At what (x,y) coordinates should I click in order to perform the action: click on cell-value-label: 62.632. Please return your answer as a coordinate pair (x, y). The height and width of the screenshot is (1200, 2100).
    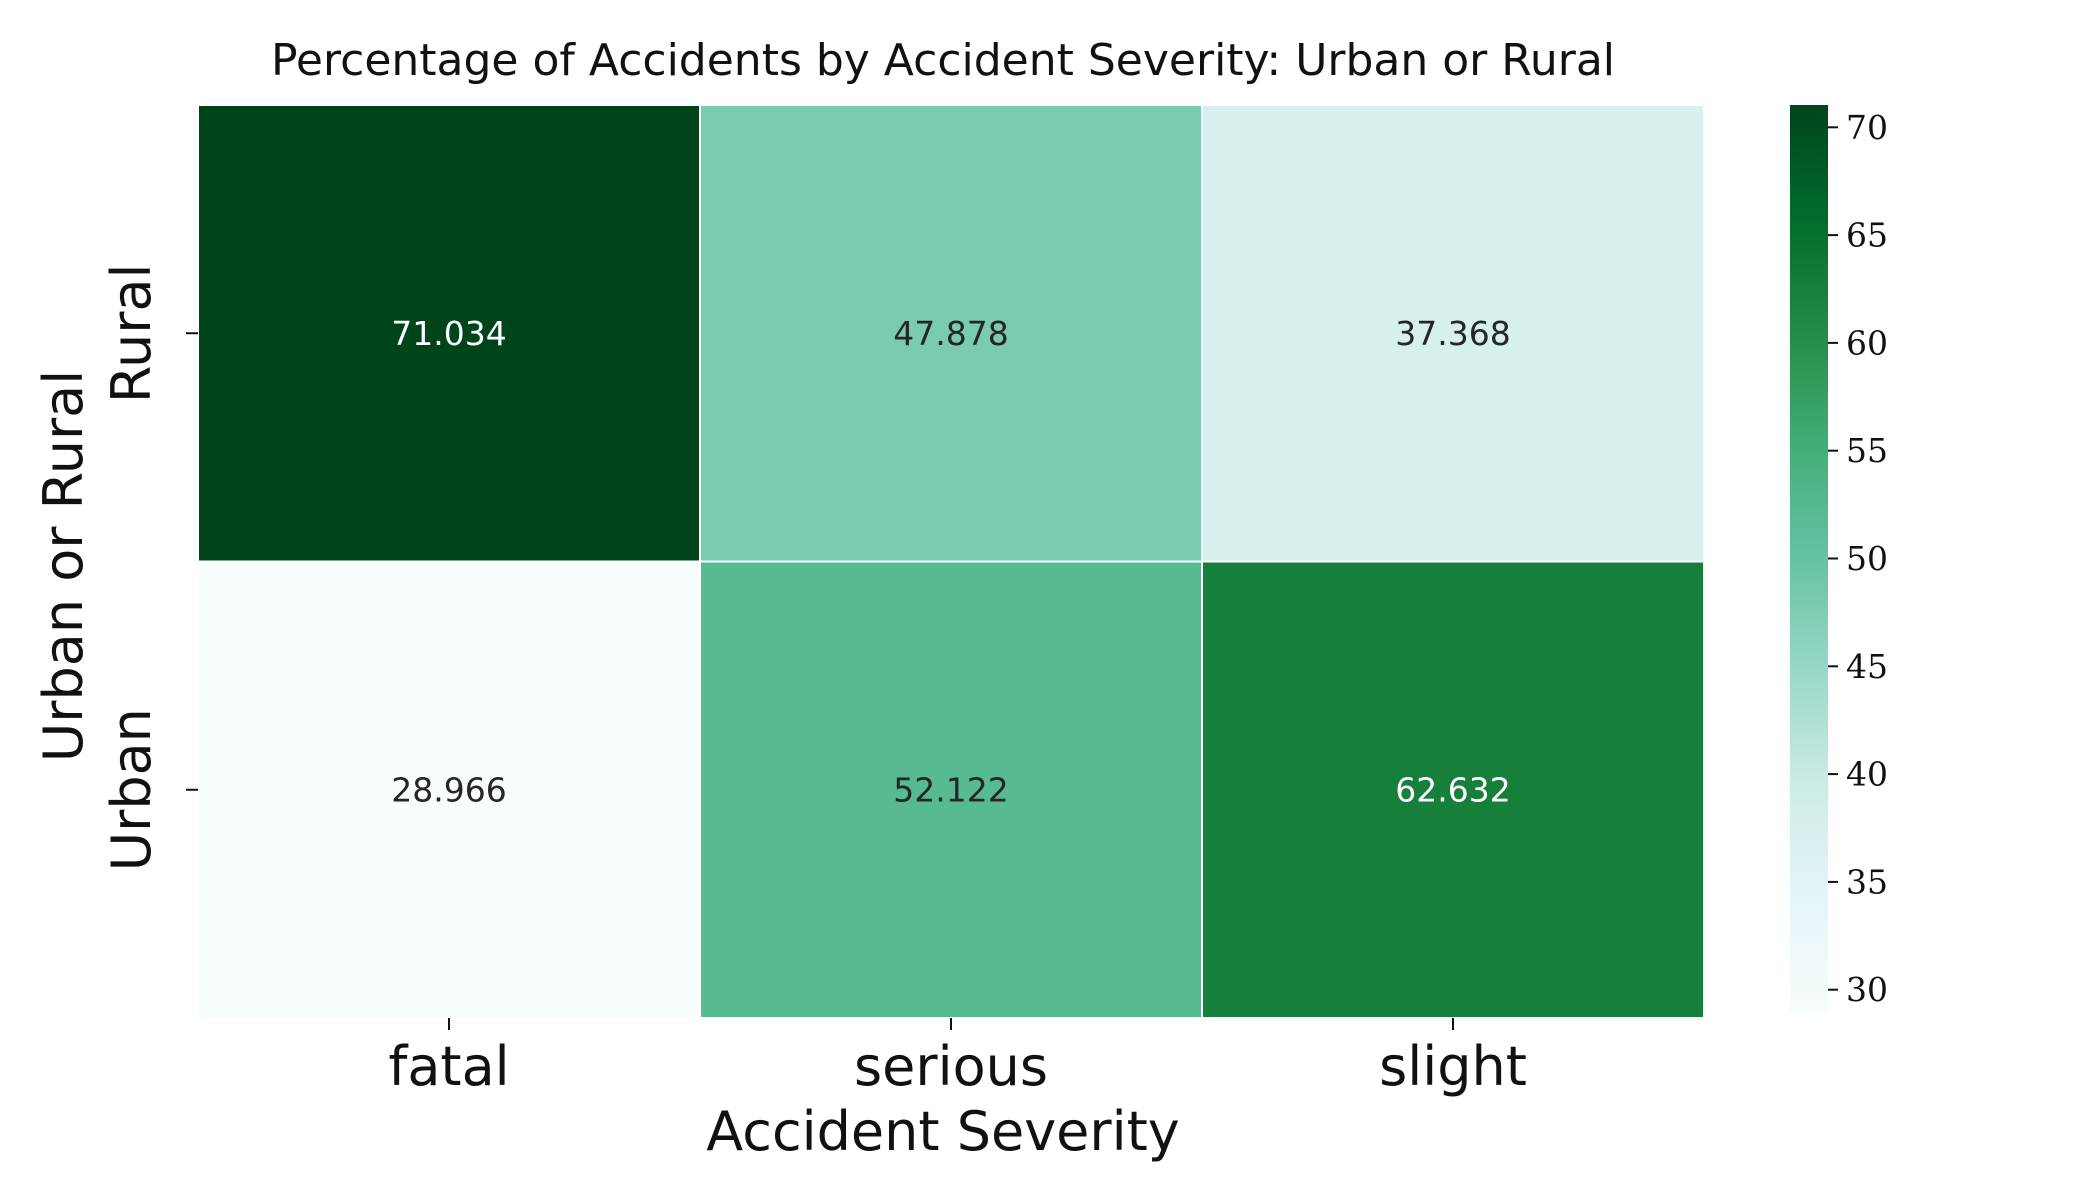
    Looking at the image, I should click on (1452, 789).